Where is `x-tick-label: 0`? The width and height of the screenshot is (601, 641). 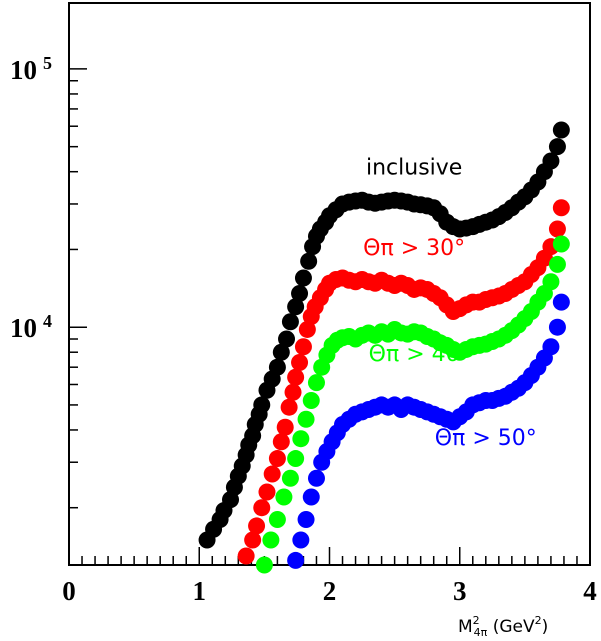 x-tick-label: 0 is located at coordinates (69, 591).